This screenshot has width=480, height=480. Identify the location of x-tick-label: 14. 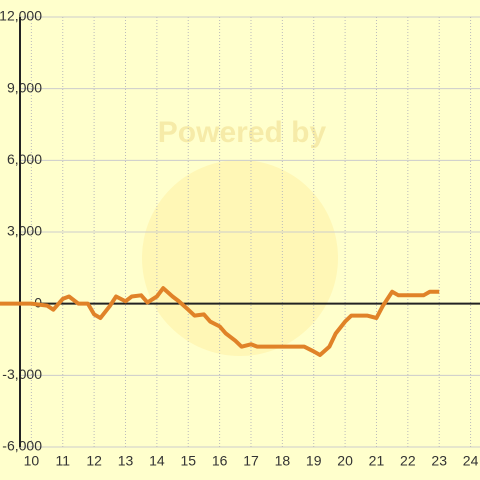
(157, 461).